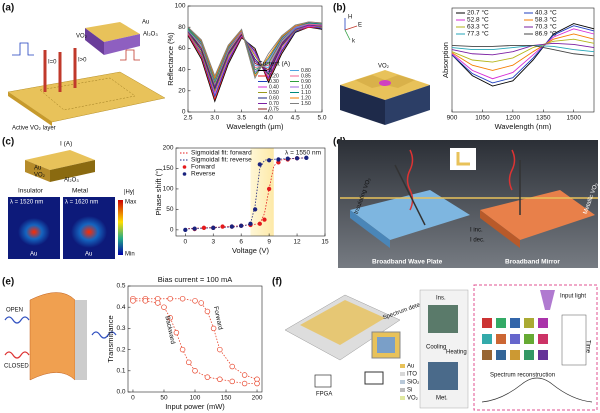 The height and width of the screenshot is (413, 600). What do you see at coordinates (130, 203) in the screenshot?
I see `label: Max` at bounding box center [130, 203].